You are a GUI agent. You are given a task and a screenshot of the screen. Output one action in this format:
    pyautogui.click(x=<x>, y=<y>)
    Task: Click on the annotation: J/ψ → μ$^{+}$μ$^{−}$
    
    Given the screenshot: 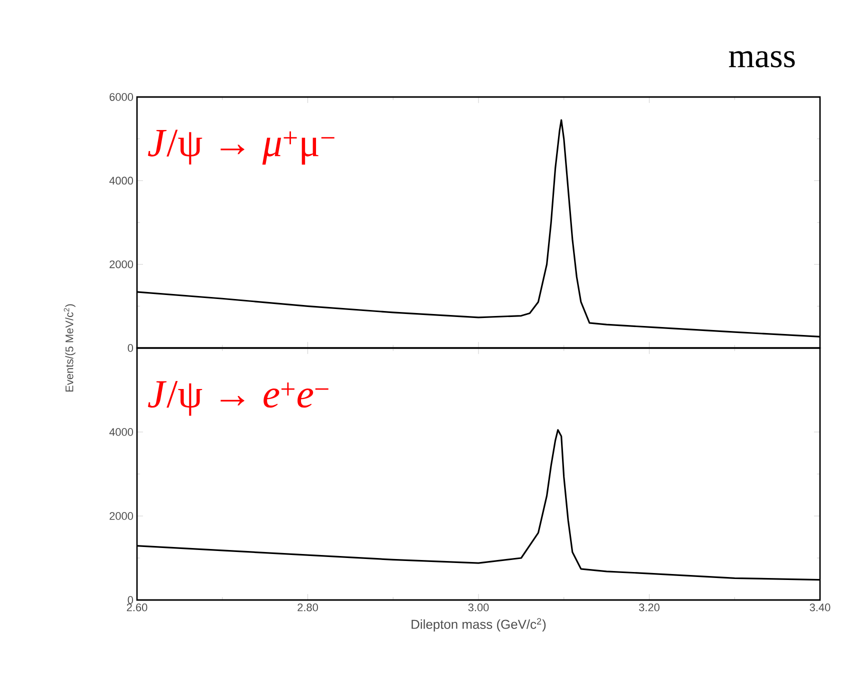 What is the action you would take?
    pyautogui.click(x=241, y=147)
    